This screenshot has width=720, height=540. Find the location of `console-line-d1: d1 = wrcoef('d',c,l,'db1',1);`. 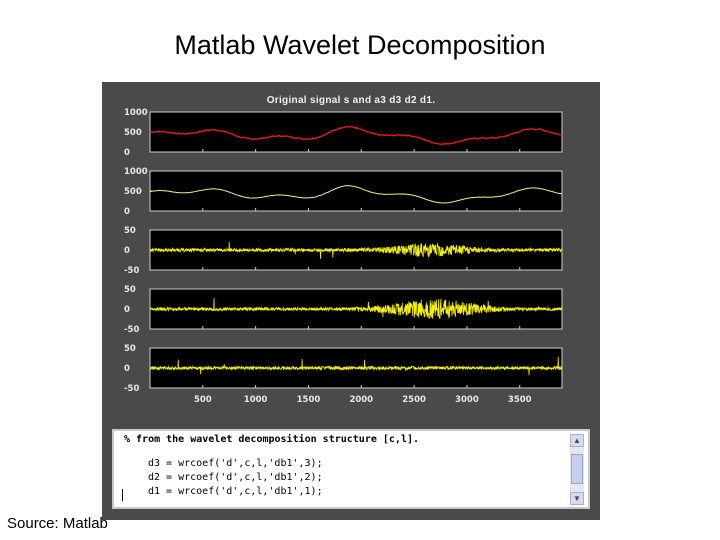

console-line-d1: d1 = wrcoef('d',c,l,'db1',1); is located at coordinates (235, 491).